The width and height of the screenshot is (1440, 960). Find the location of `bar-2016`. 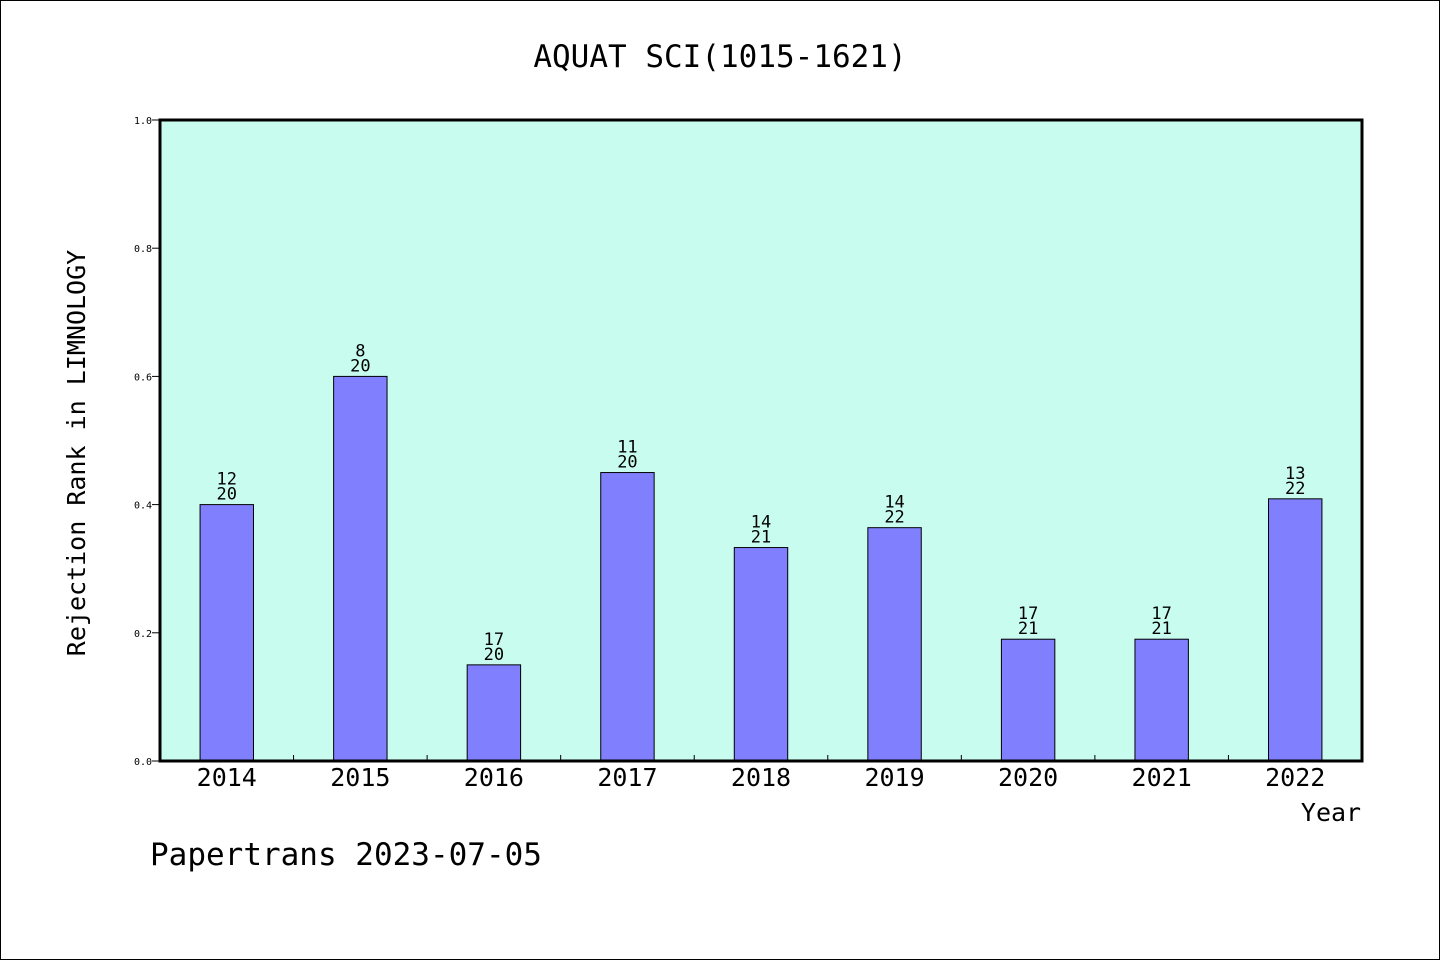

bar-2016 is located at coordinates (494, 713).